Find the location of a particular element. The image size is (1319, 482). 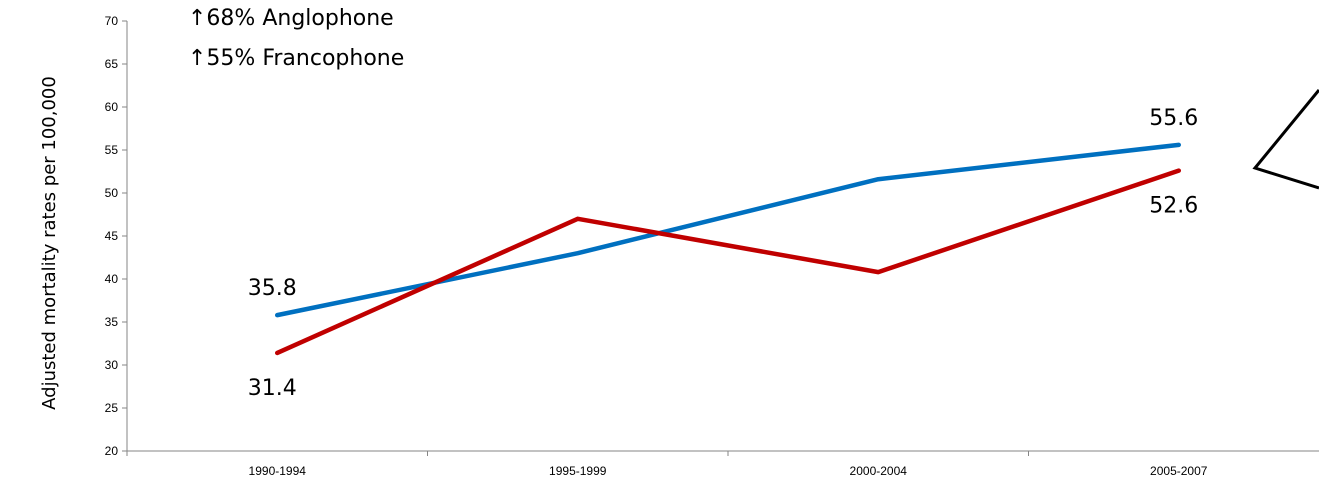

x-axis-ticks: 1990-1994 1995-1999 2000-2004 2005-2007 is located at coordinates (667, 464).